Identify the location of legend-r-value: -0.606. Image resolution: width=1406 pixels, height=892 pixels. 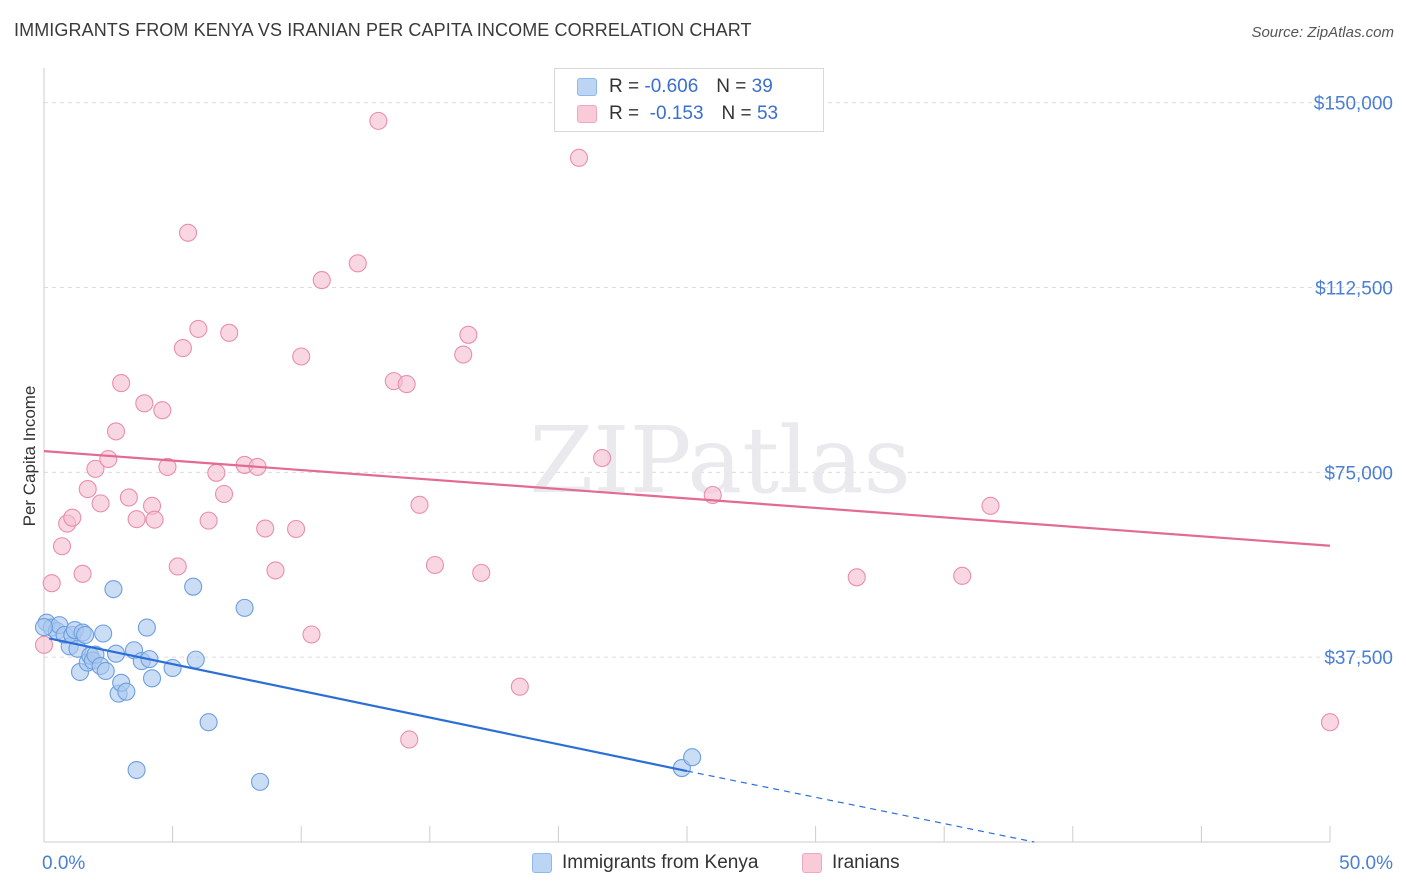
(671, 86).